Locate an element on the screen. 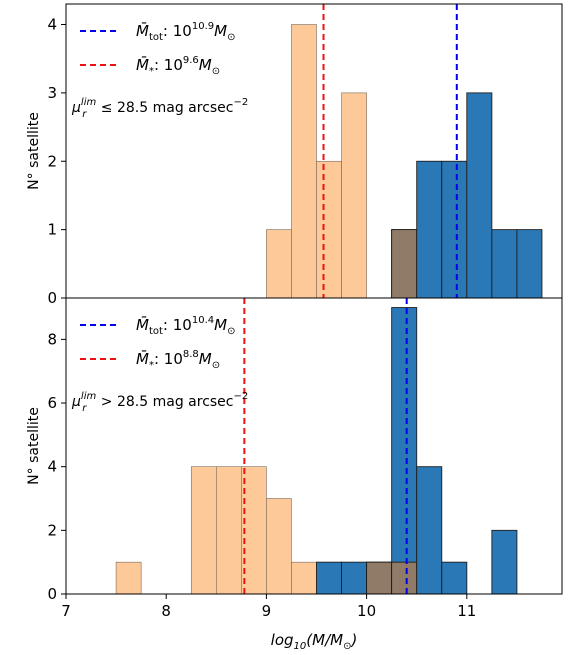 The width and height of the screenshot is (568, 655). legend-label: M̄*: 108.8M⊙ is located at coordinates (178, 360).